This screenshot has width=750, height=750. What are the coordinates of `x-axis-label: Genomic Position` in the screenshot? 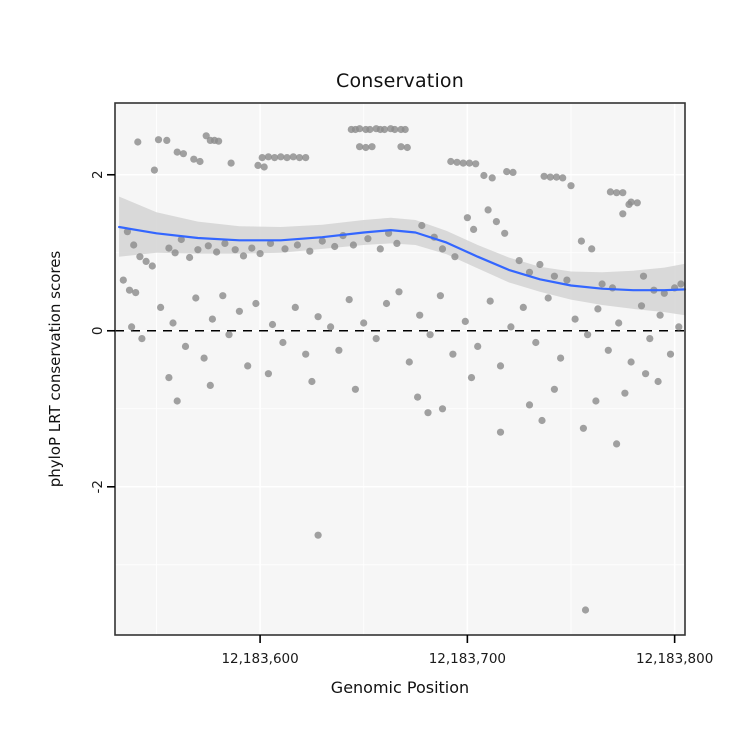 It's located at (400, 687).